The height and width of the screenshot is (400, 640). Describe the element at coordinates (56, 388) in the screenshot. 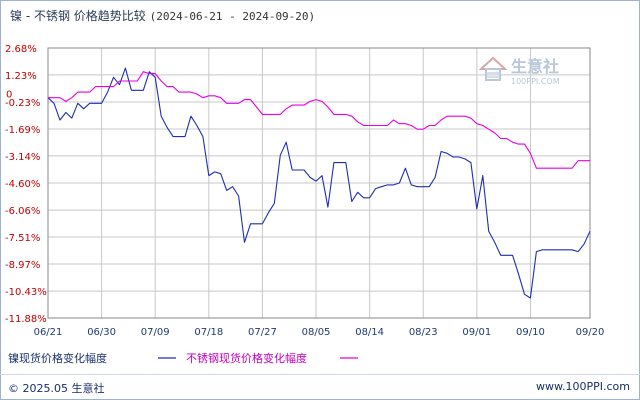

I see `footer-copyright: © 2025.05 生意社` at that location.